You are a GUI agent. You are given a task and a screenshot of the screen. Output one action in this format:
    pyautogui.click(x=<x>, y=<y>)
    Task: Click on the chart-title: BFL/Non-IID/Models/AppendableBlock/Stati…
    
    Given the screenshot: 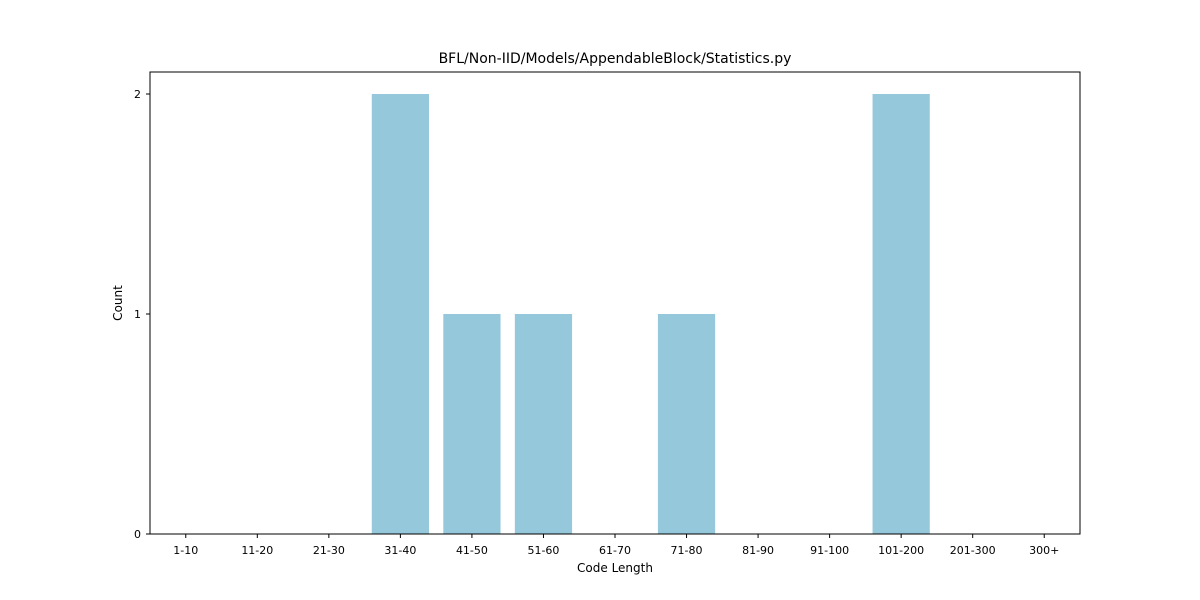 What is the action you would take?
    pyautogui.click(x=615, y=59)
    